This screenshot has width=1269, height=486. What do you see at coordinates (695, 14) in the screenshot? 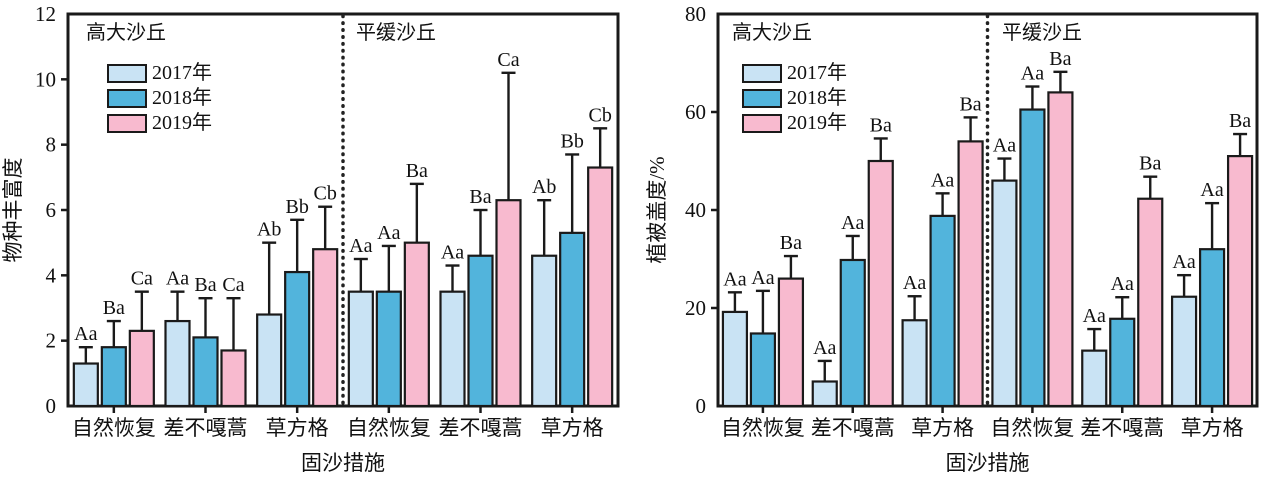
I see `y-tick-label: 80` at bounding box center [695, 14].